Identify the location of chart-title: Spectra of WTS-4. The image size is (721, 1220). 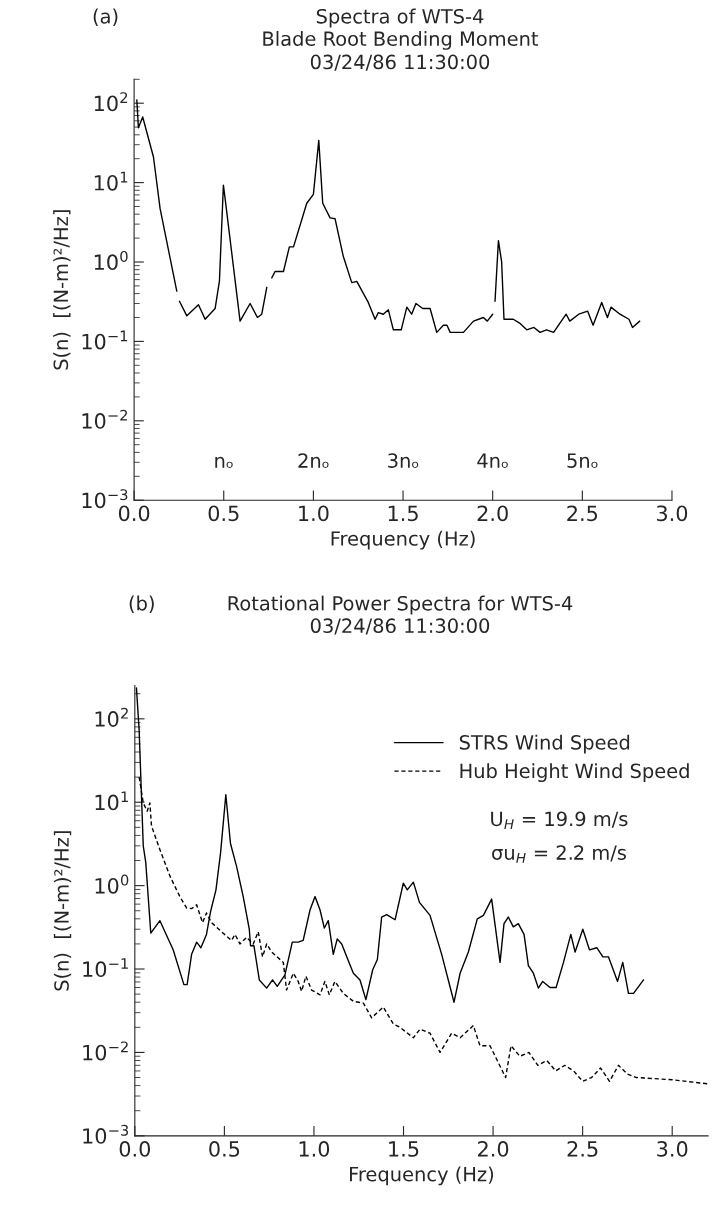
(400, 18).